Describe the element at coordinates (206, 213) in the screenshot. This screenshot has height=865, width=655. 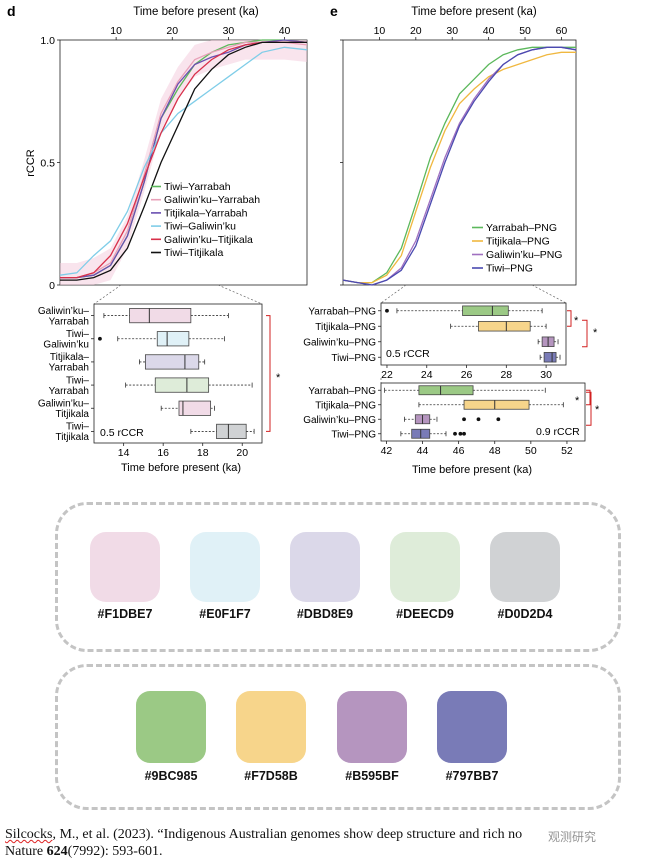
I see `panel-d-legend-entry: Titjikala–Yarrabah` at that location.